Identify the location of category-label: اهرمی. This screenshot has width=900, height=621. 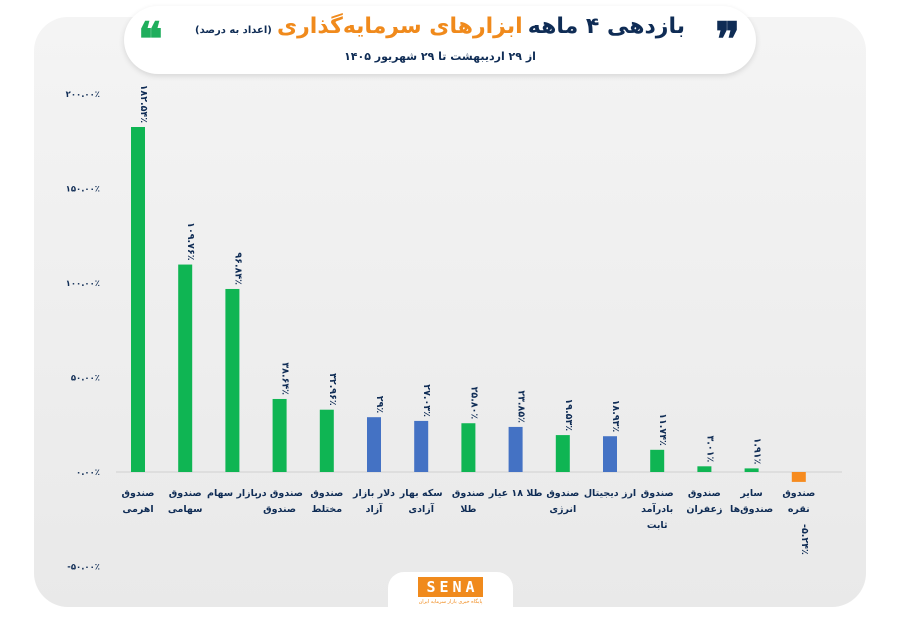
(137, 509).